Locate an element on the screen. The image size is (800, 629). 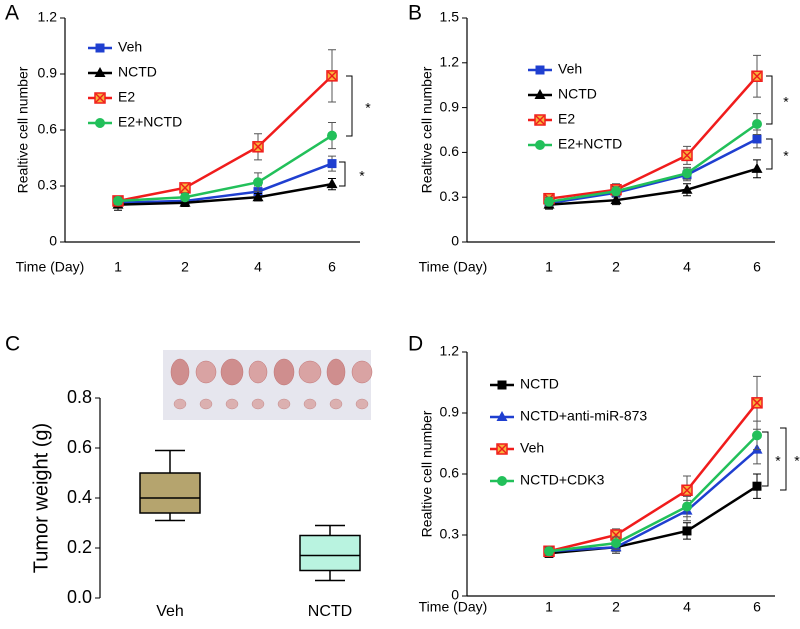
y-tick-label: 1.5 is located at coordinates (450, 17).